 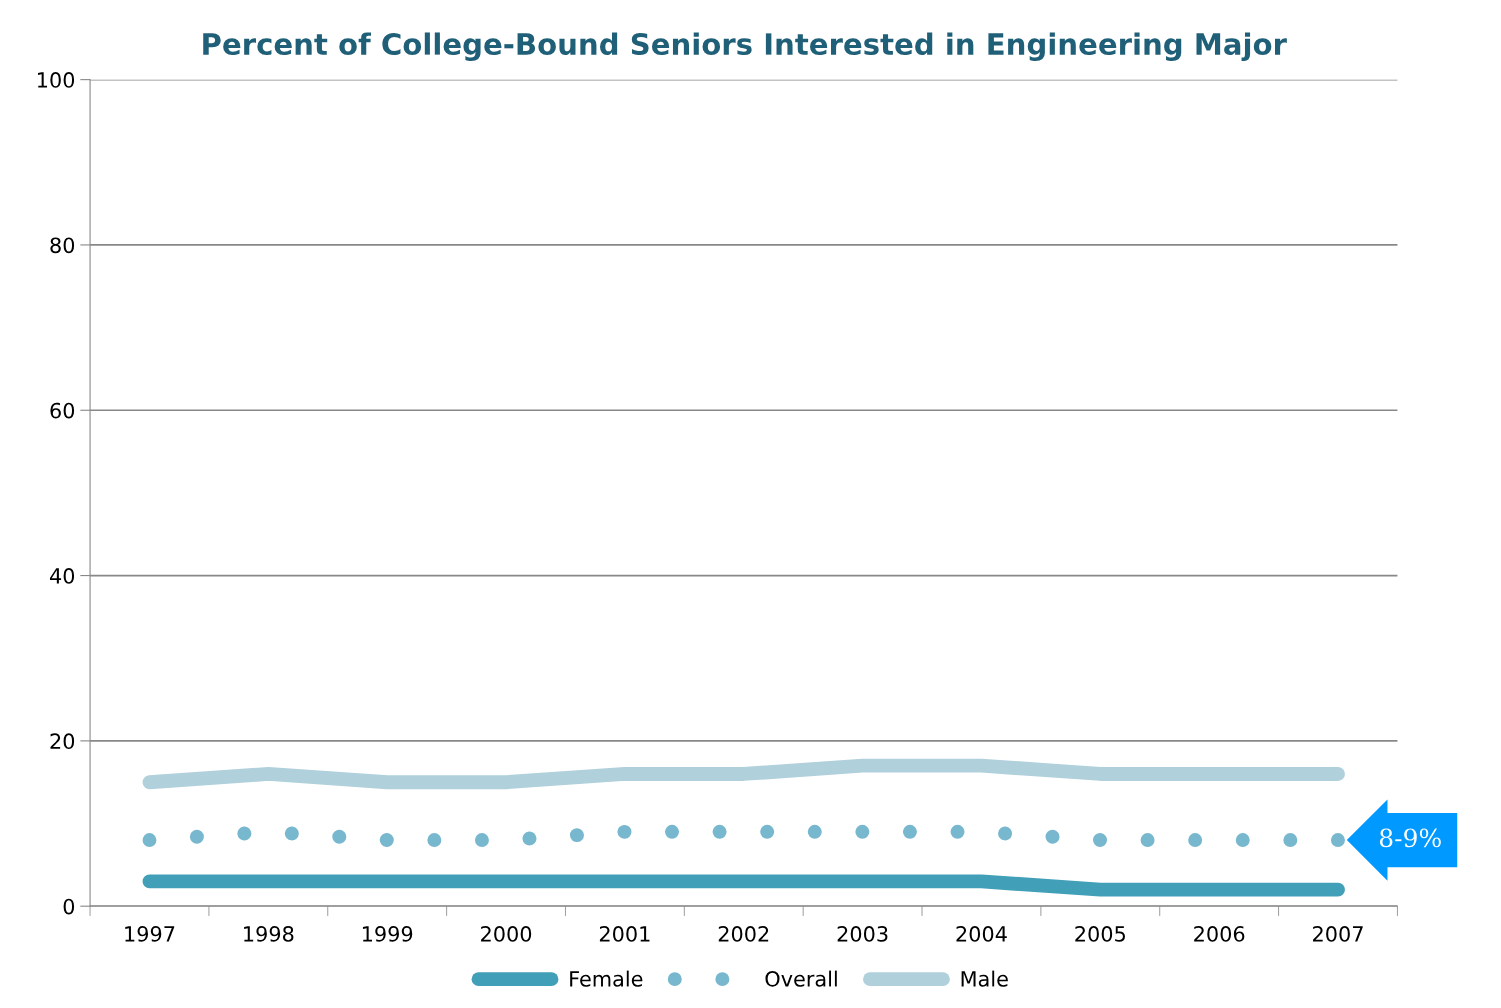 What do you see at coordinates (1410, 838) in the screenshot?
I see `annotation: 8-9%` at bounding box center [1410, 838].